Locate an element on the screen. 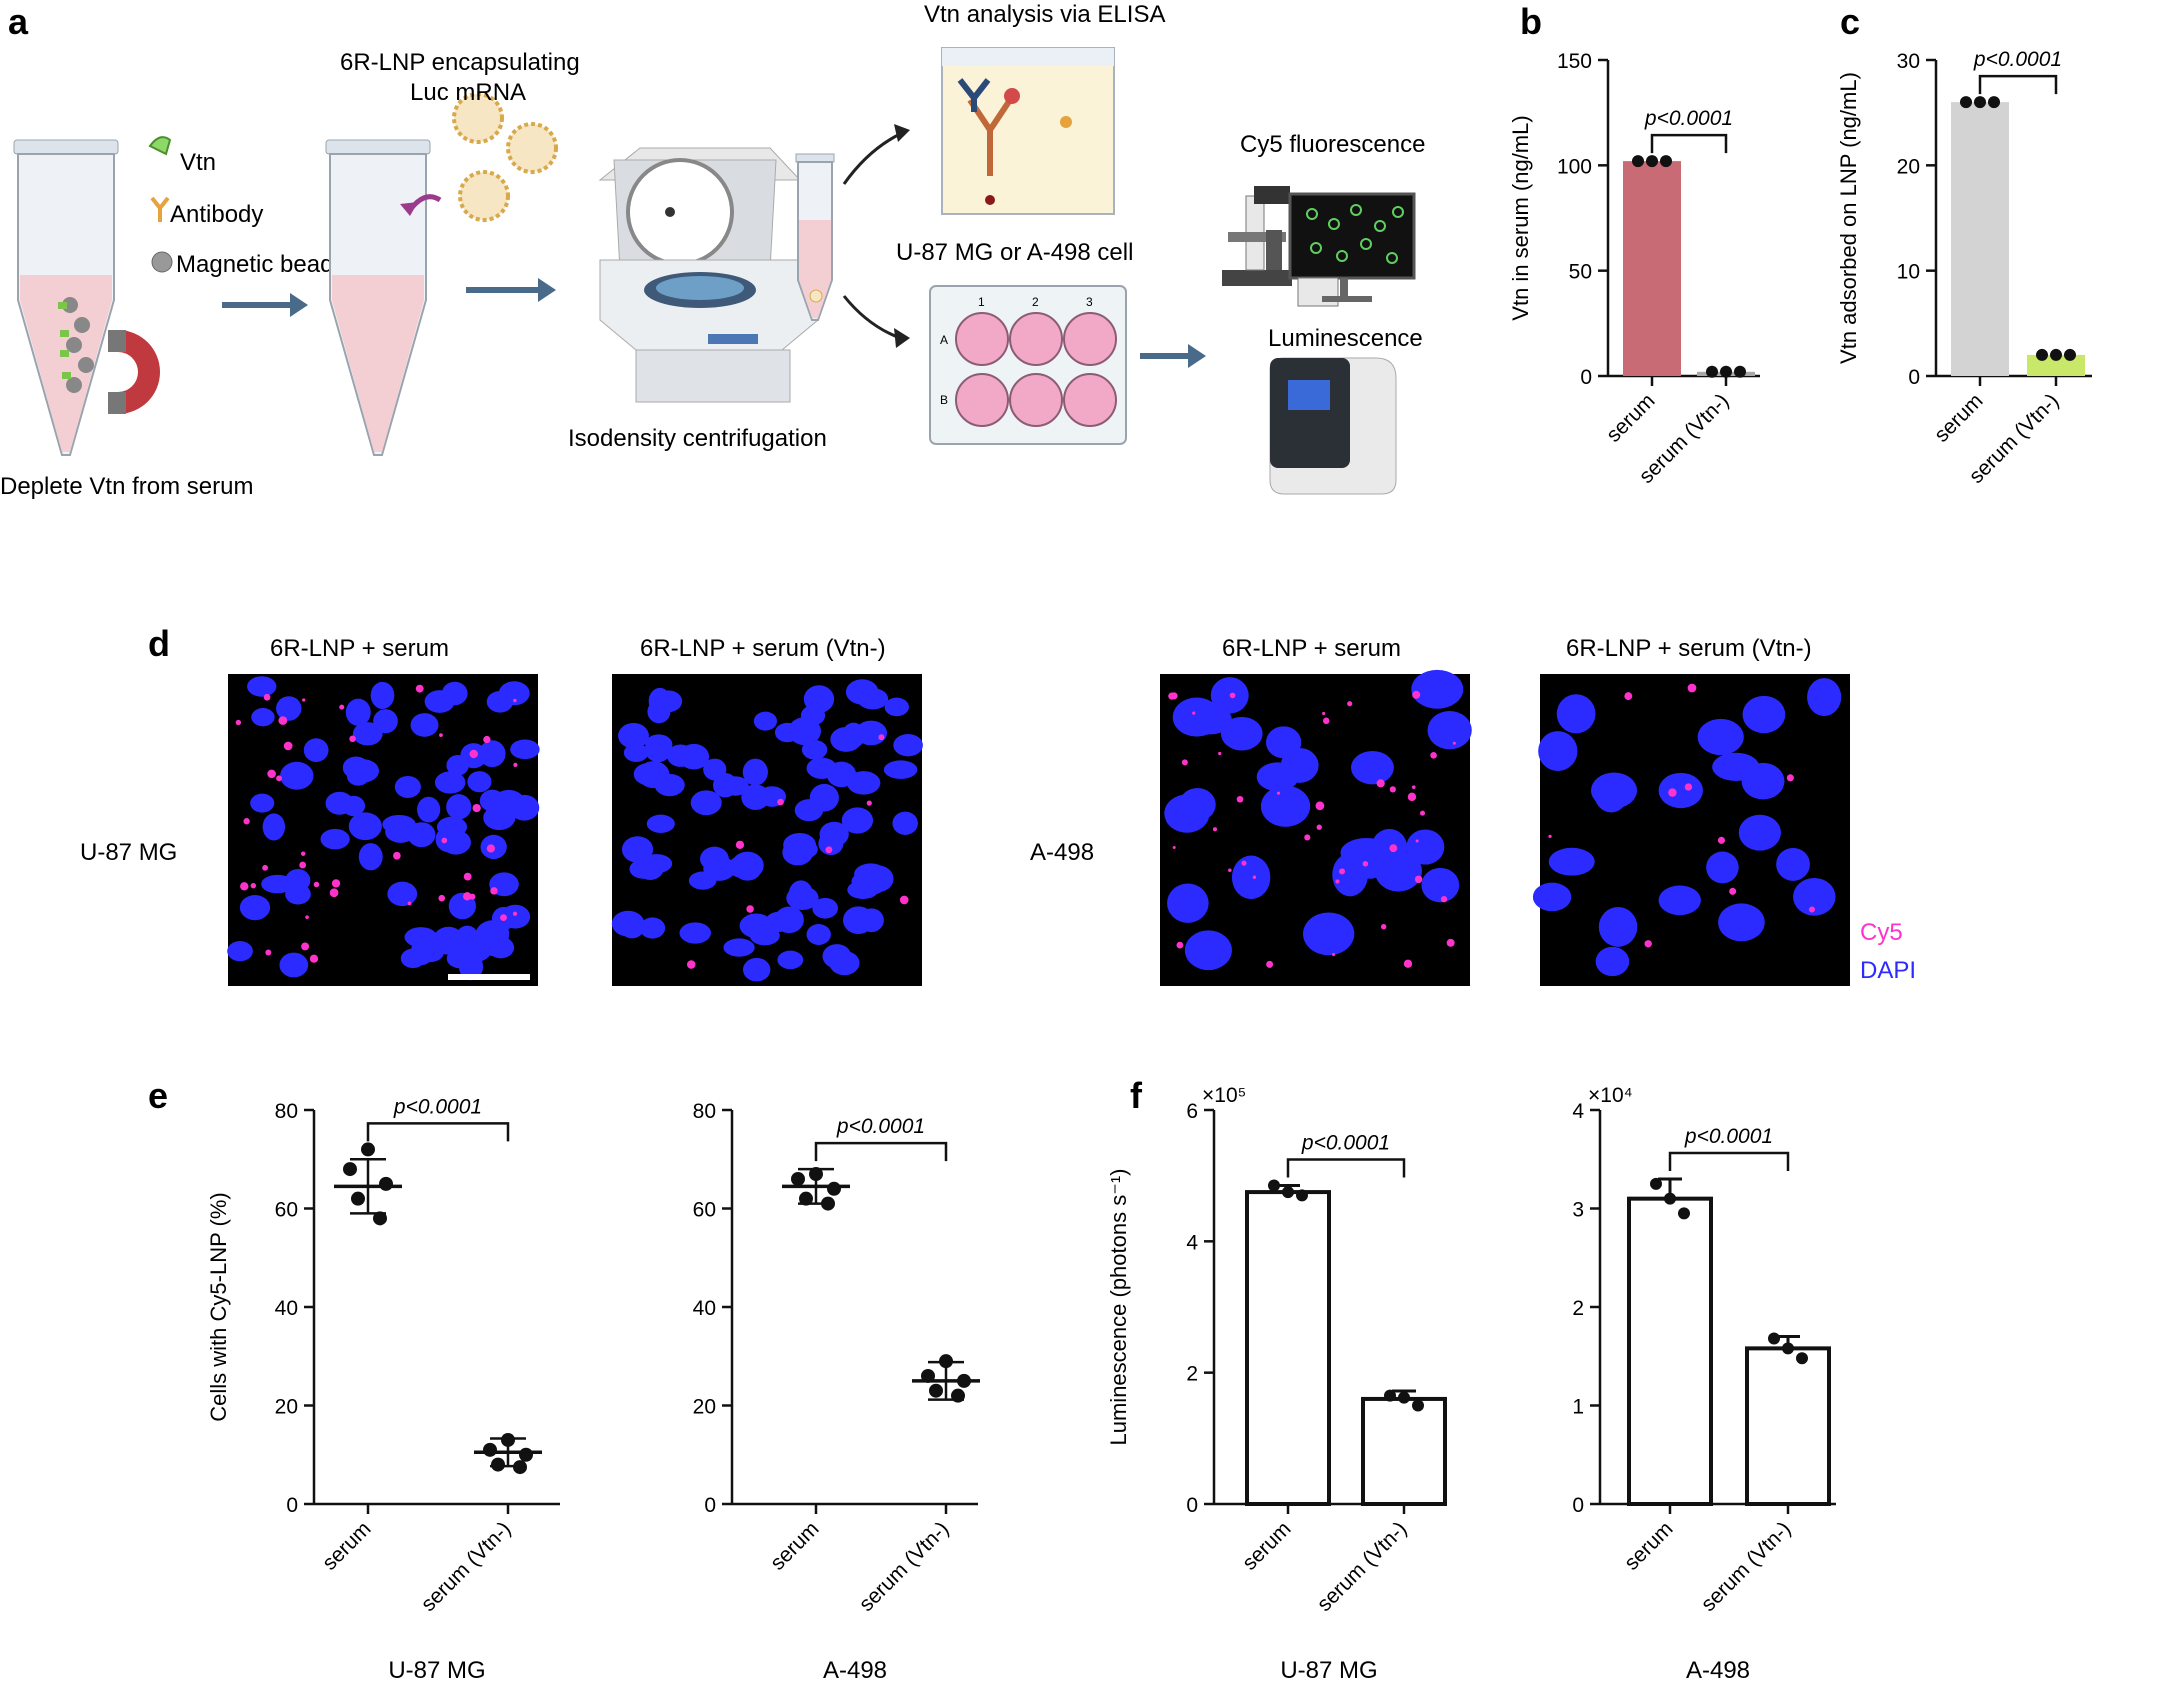  chart-f-a498: 0 1 2 3 4×10⁴ serum serum (Vtn-) p<0.0001 A-498 is located at coordinates (1704, 1384).